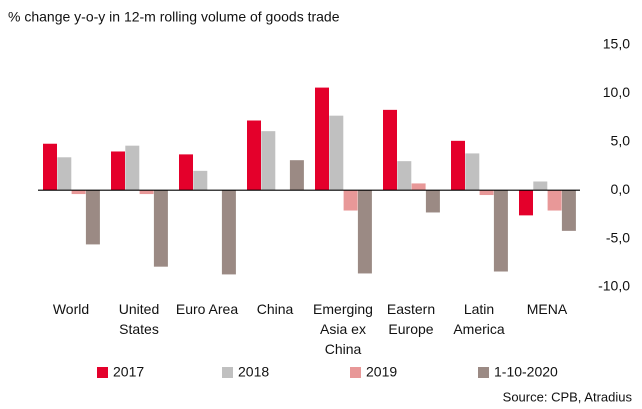 The image size is (642, 409). Describe the element at coordinates (616, 44) in the screenshot. I see `y-tick-label: 15,0` at that location.